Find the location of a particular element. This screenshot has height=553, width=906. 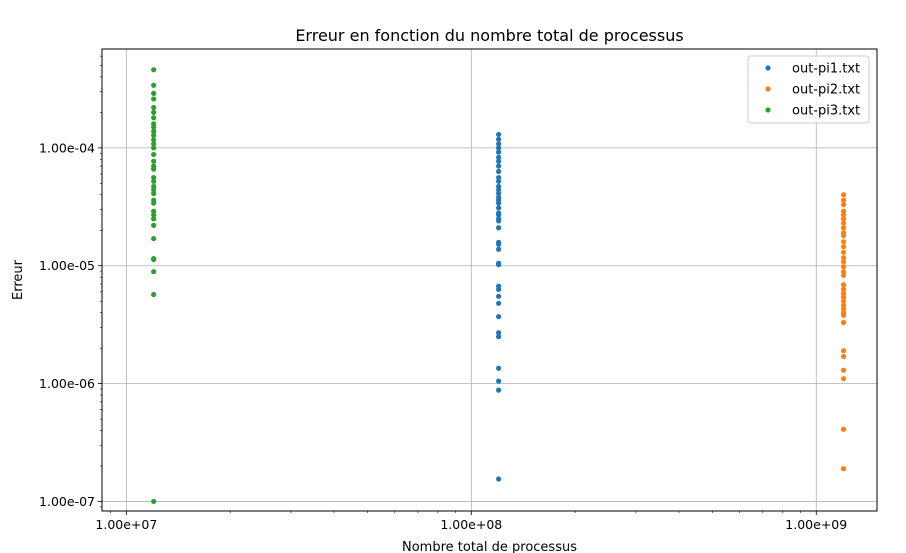

legend: out-pi1.txt out-pi2.txt out-pi3.txt is located at coordinates (808, 89).